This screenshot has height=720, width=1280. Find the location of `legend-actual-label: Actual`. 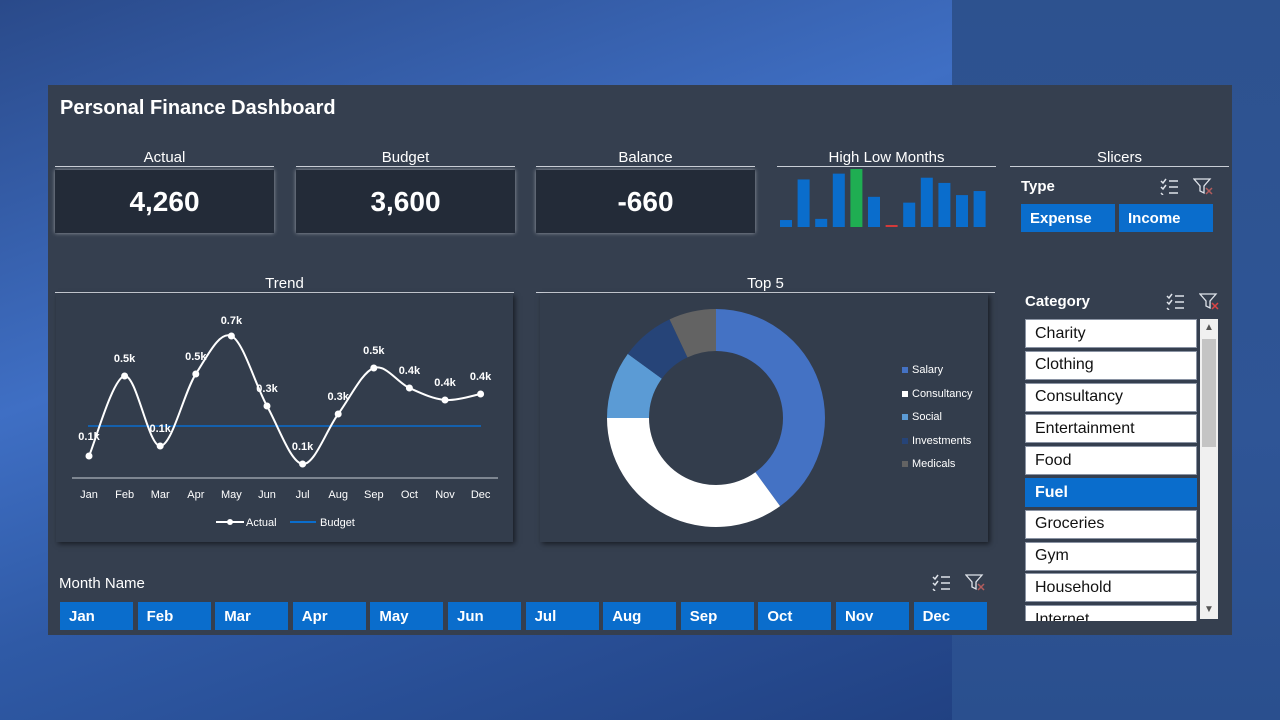

legend-actual-label: Actual is located at coordinates (261, 523).